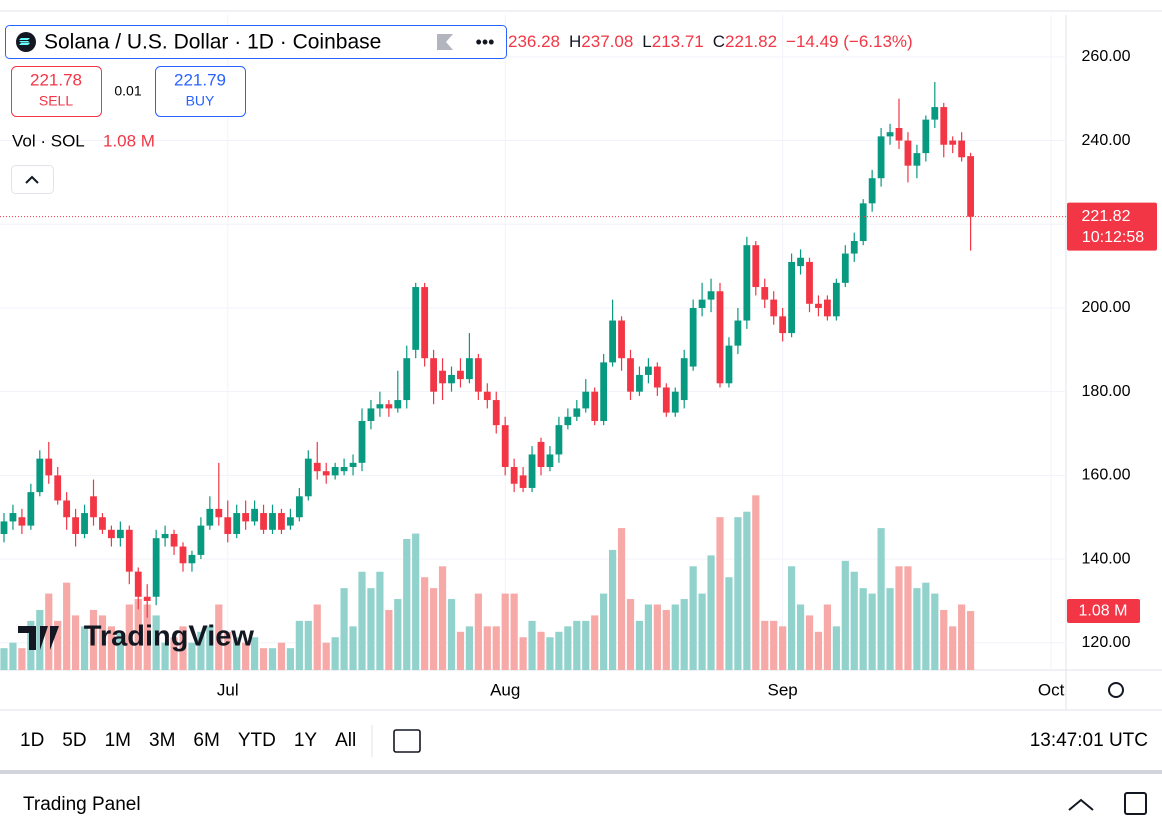  What do you see at coordinates (56, 101) in the screenshot?
I see `sell-label: SELL` at bounding box center [56, 101].